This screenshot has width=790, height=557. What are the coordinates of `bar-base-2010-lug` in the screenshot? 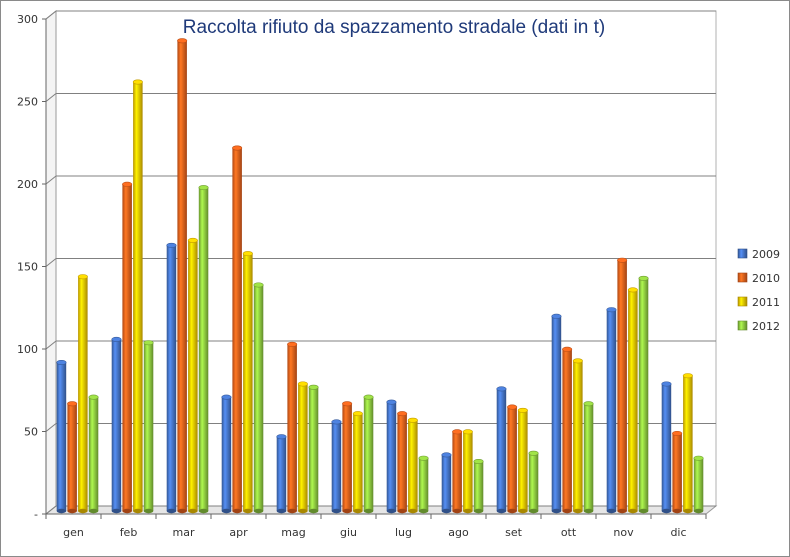 It's located at (402, 511).